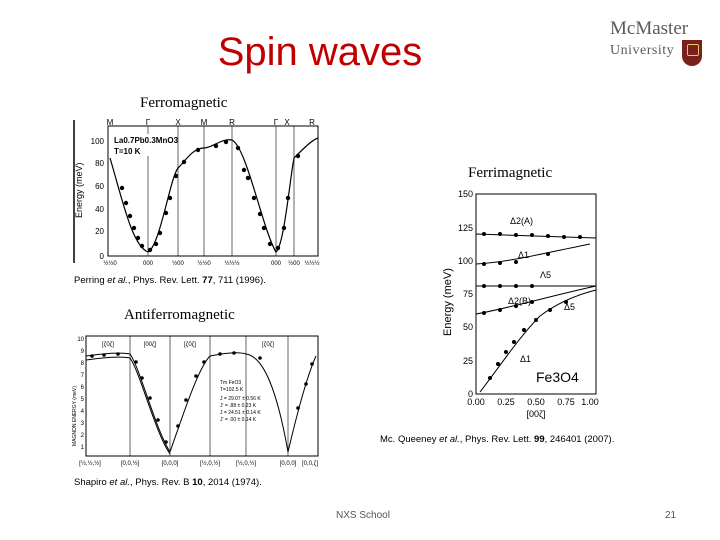 Image resolution: width=720 pixels, height=540 pixels. I want to click on ferromagnetic-label: Ferromagnetic, so click(184, 103).